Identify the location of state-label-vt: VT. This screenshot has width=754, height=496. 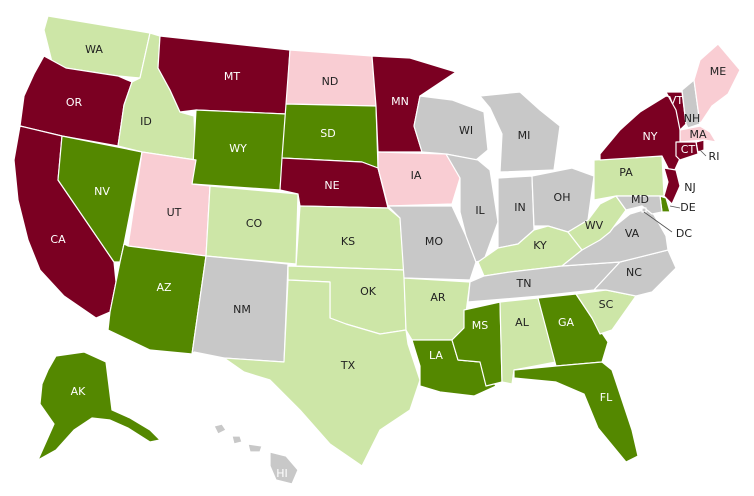
(676, 100).